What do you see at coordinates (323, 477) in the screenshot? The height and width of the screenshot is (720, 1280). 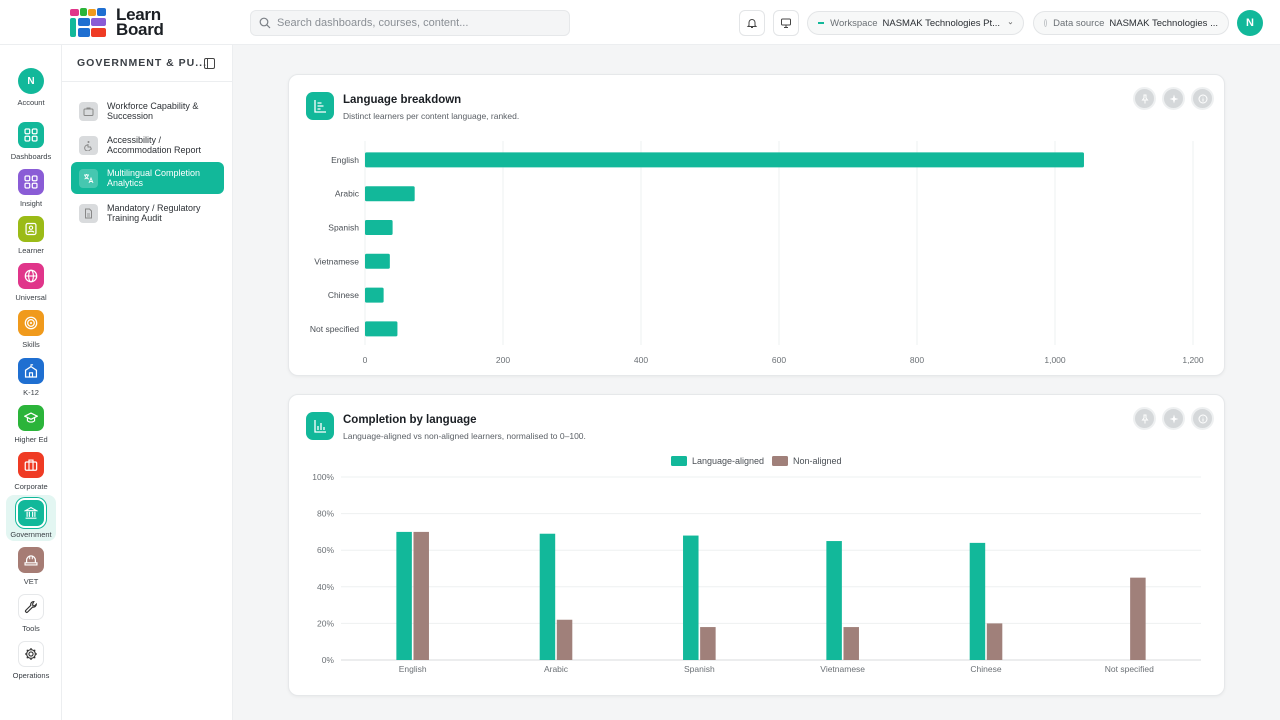 I see `y-tick-label: 100%` at bounding box center [323, 477].